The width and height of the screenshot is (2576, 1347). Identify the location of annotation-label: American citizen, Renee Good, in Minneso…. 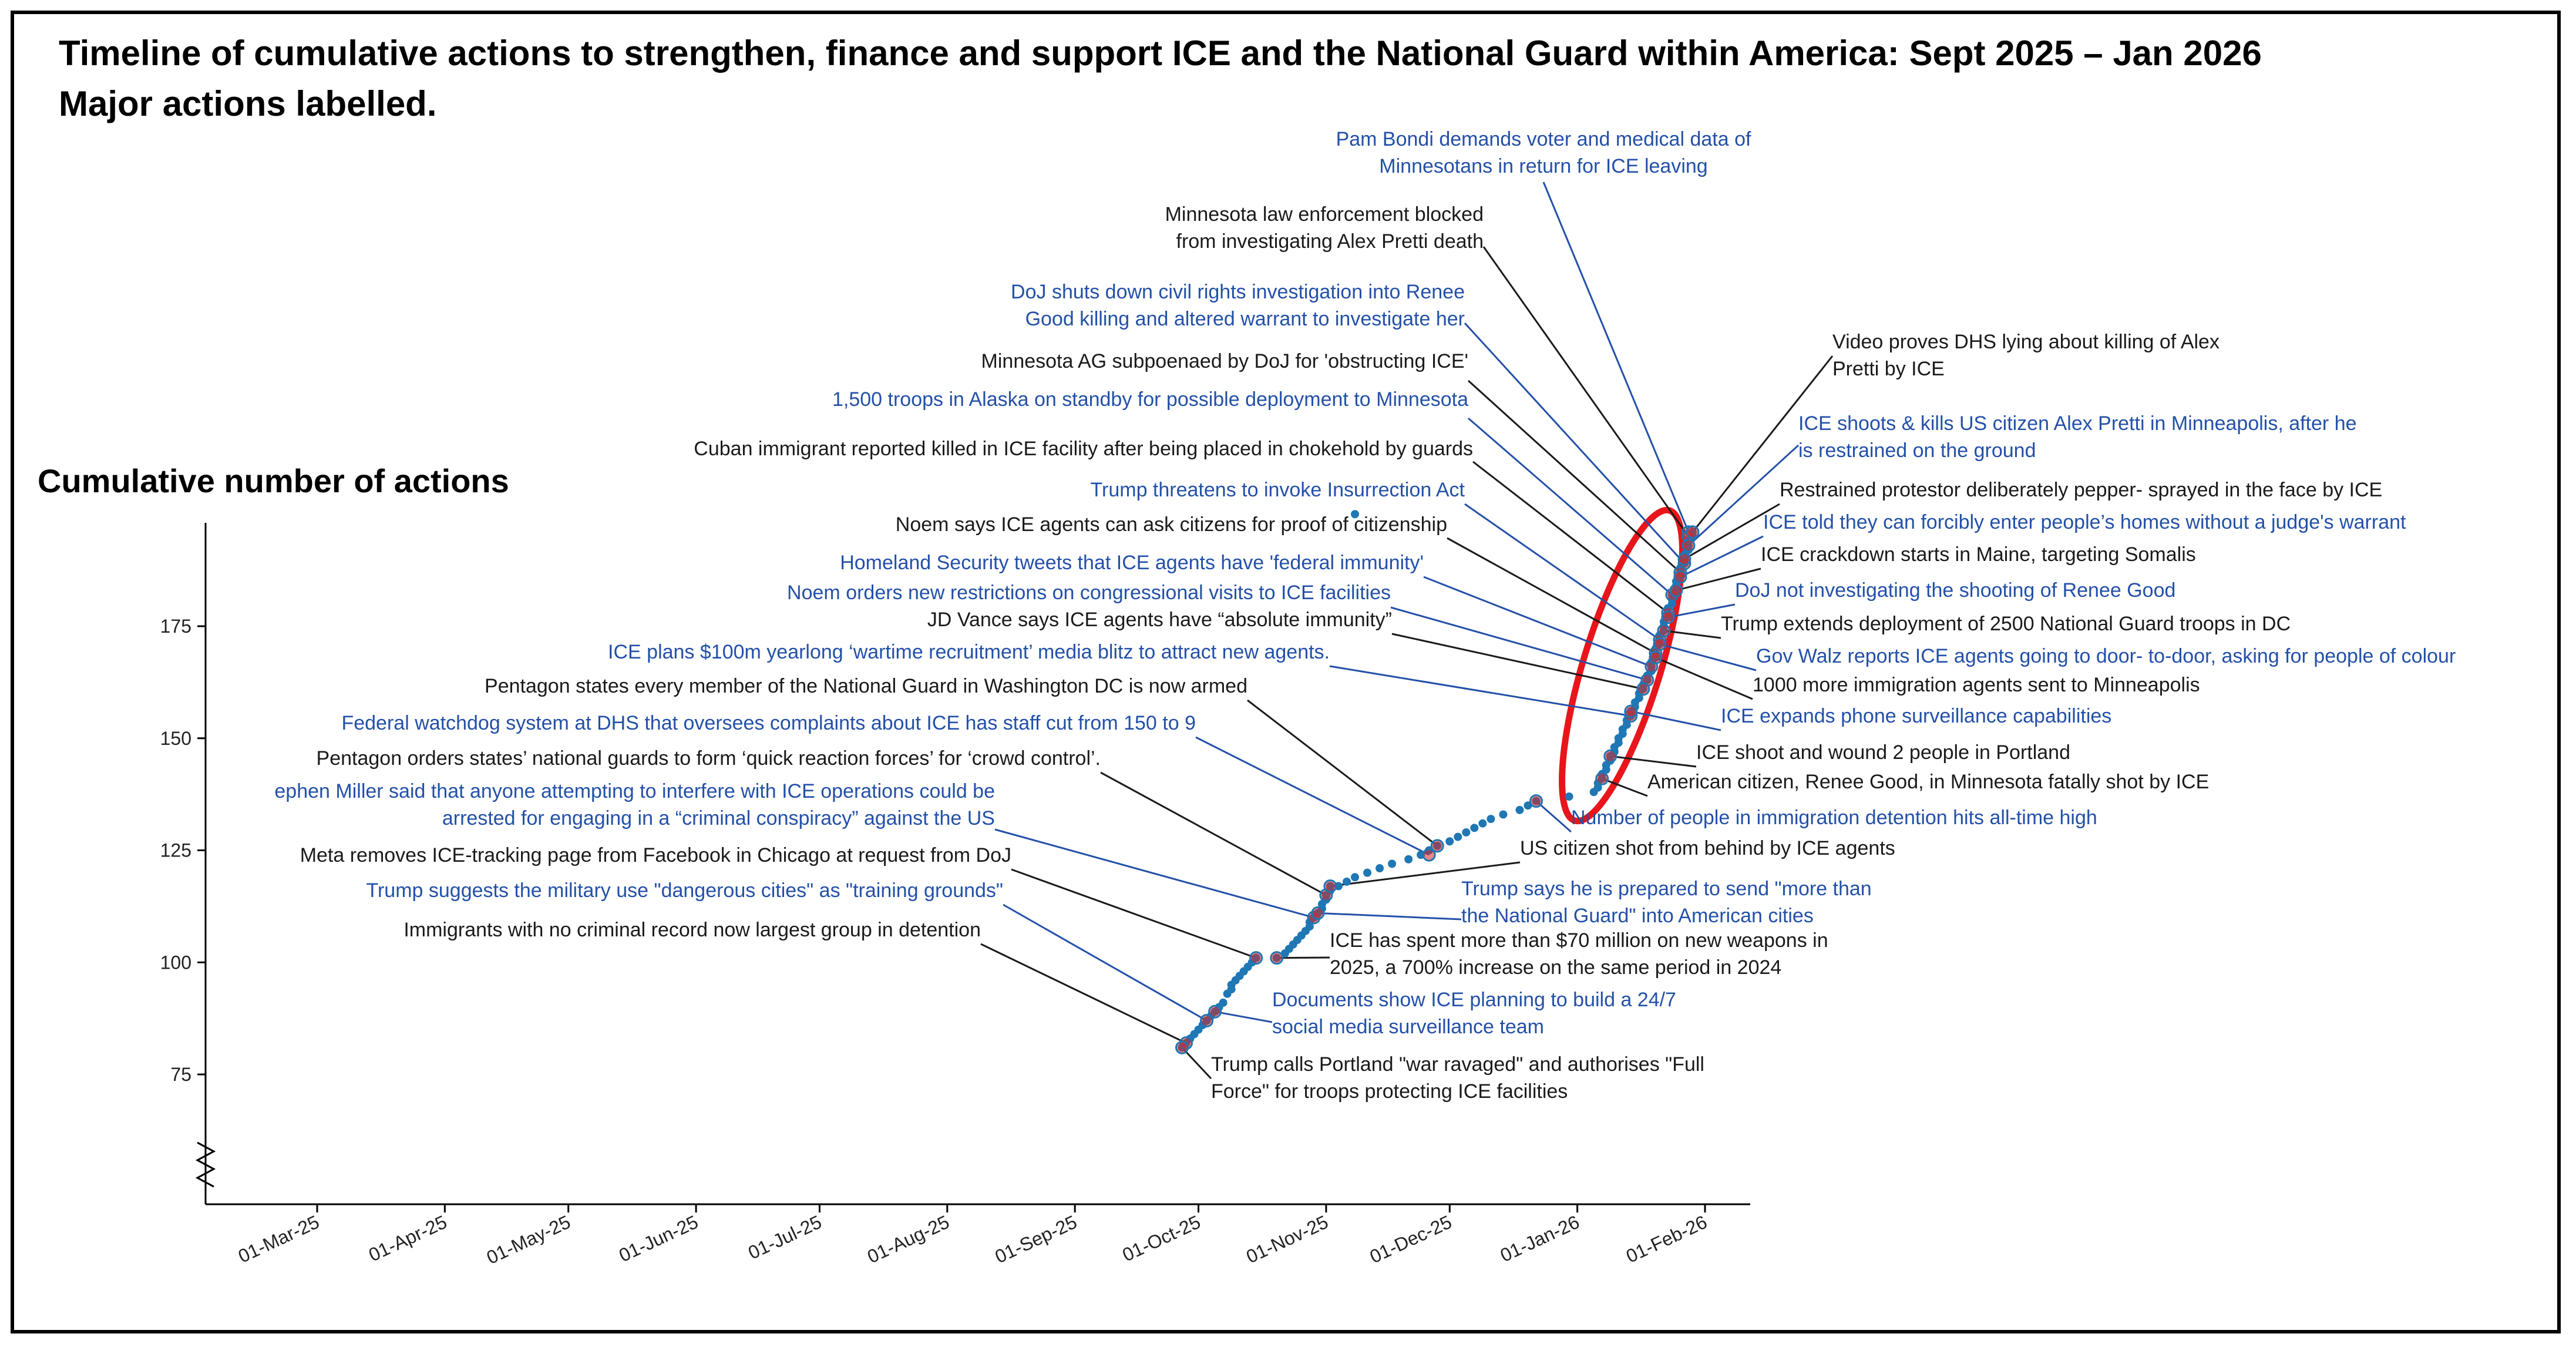
(1928, 782).